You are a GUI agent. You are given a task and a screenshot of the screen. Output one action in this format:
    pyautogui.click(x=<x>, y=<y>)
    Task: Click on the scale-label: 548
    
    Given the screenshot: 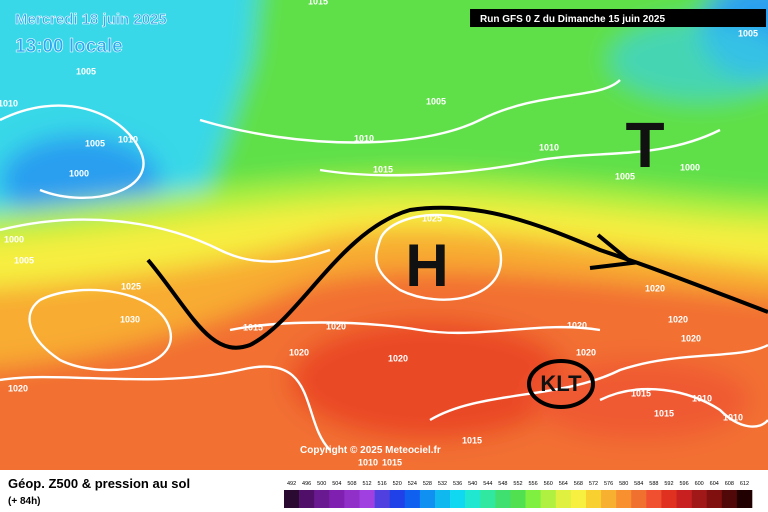 What is the action you would take?
    pyautogui.click(x=502, y=484)
    